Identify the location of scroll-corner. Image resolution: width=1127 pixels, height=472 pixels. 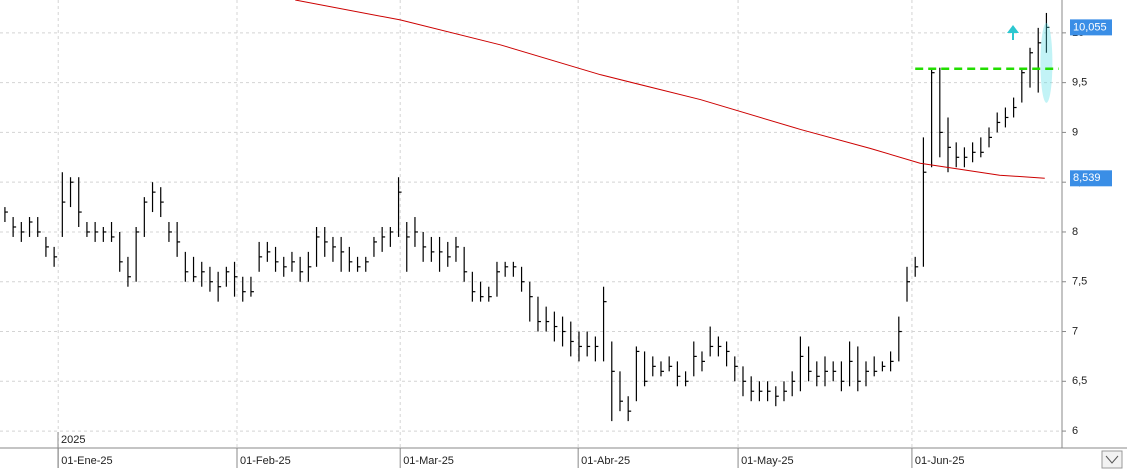
(1112, 459).